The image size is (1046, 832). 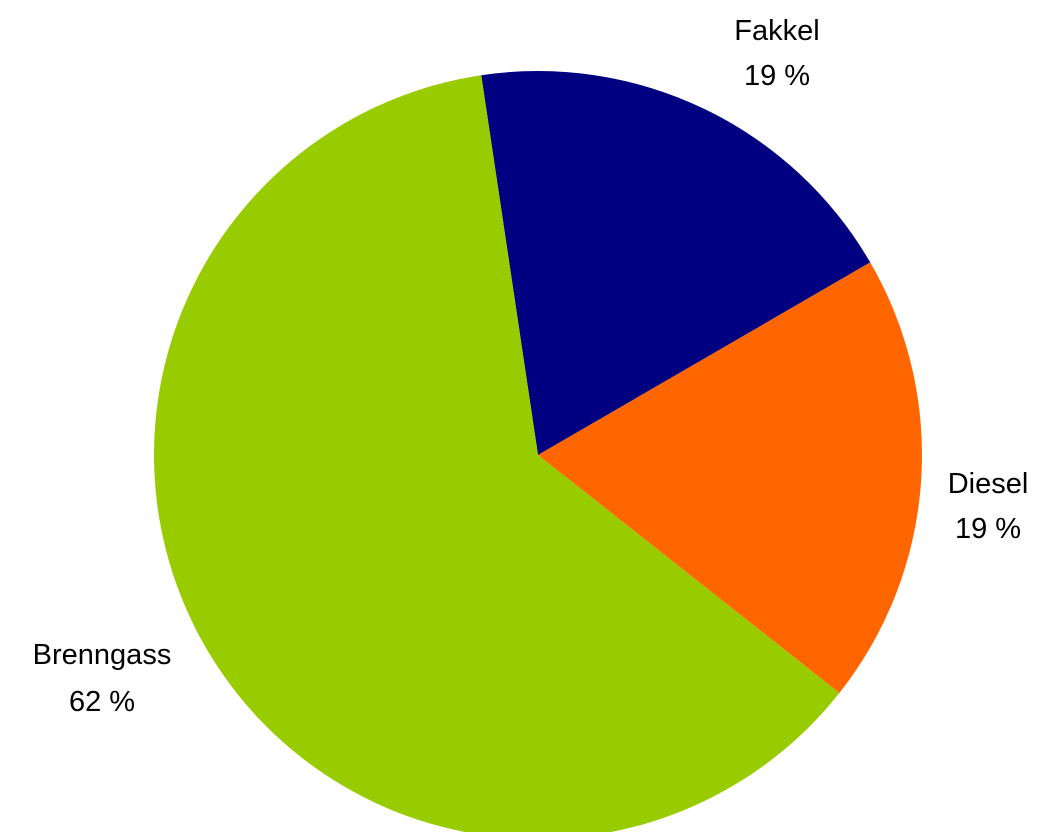 I want to click on slice-value-fakkel: 19 %, so click(x=777, y=76).